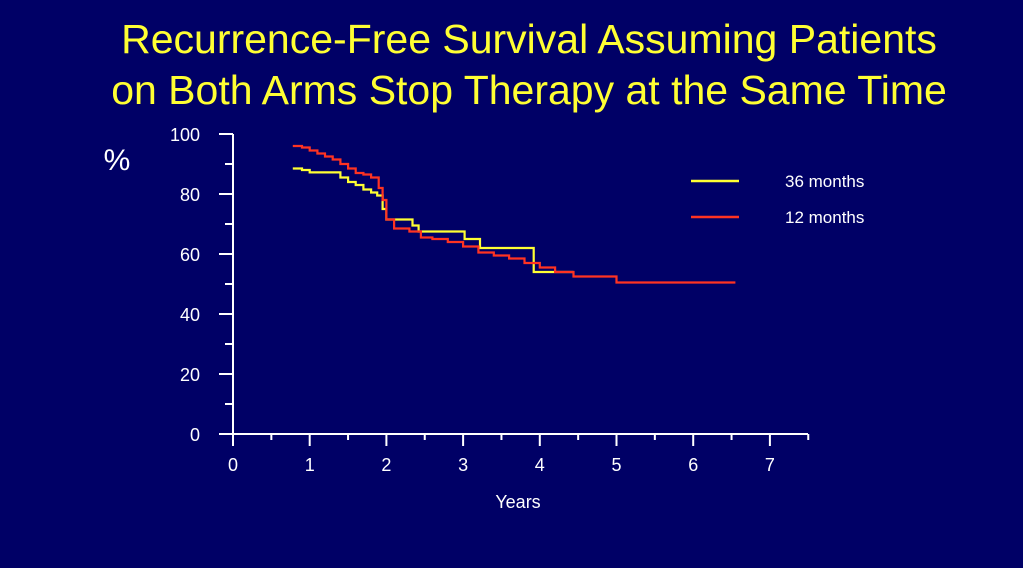 The image size is (1023, 568). I want to click on x-tick-label: 2, so click(386, 465).